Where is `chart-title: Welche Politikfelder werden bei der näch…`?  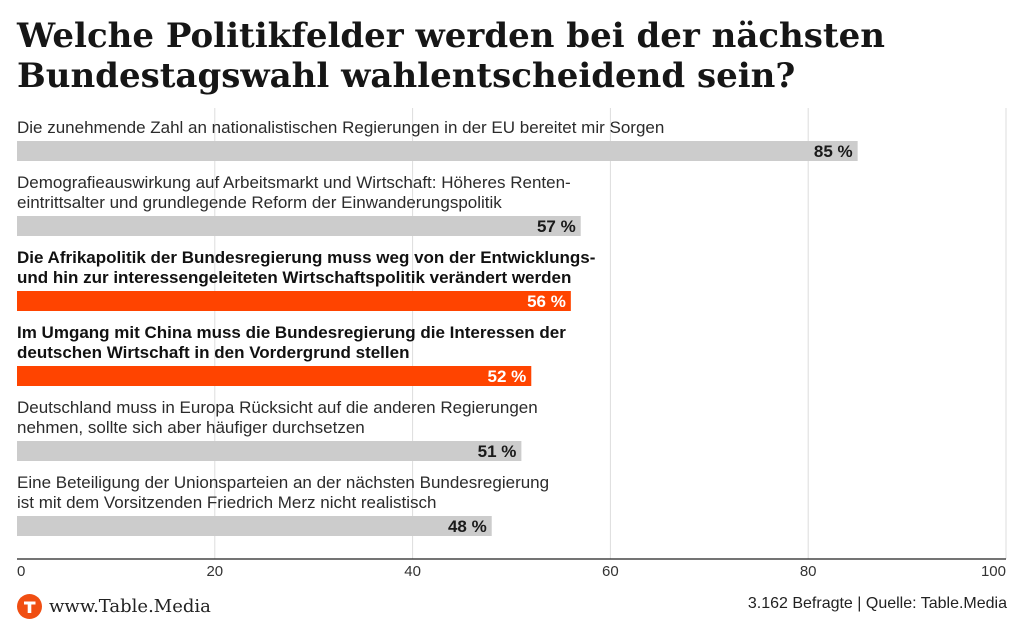
chart-title: Welche Politikfelder werden bei der näch… is located at coordinates (512, 56).